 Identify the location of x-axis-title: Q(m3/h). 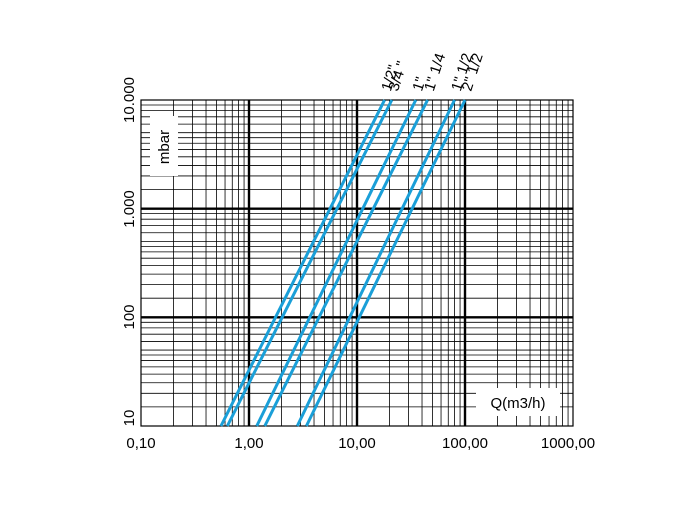
(517, 403).